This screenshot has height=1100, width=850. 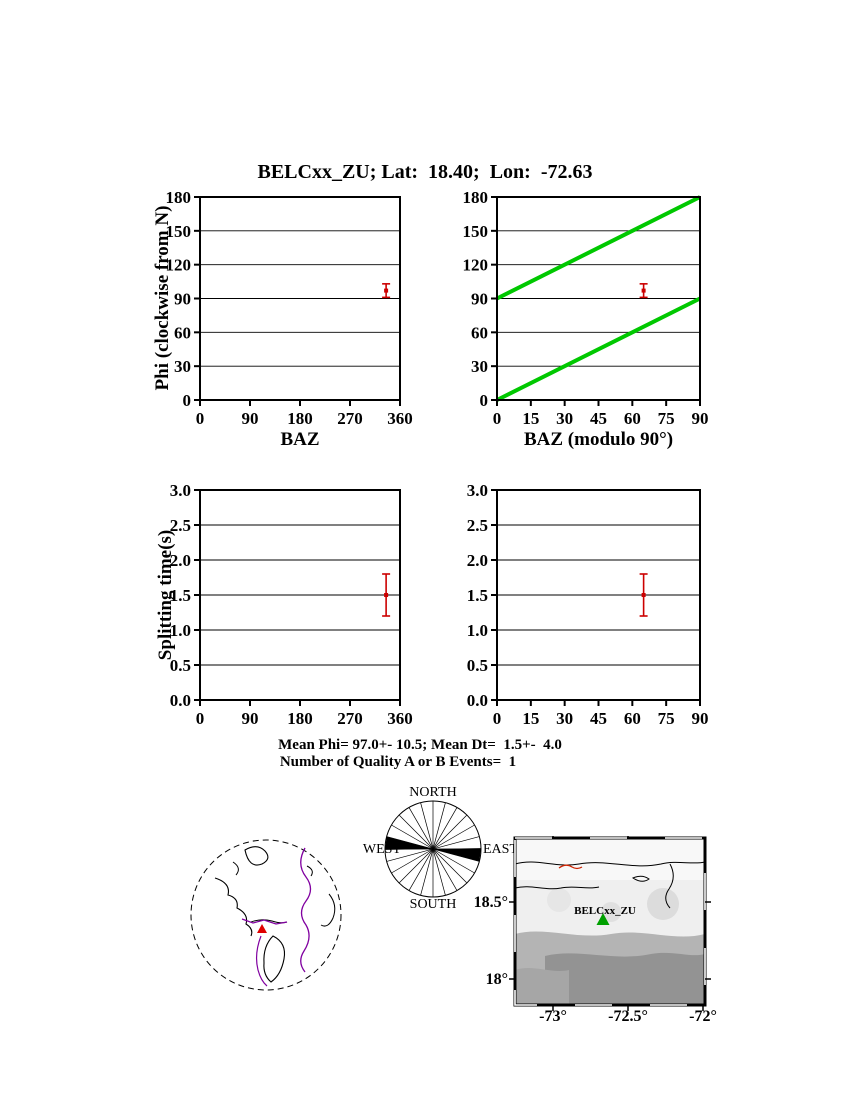 I want to click on y-tick-label: 2.0, so click(x=180, y=560).